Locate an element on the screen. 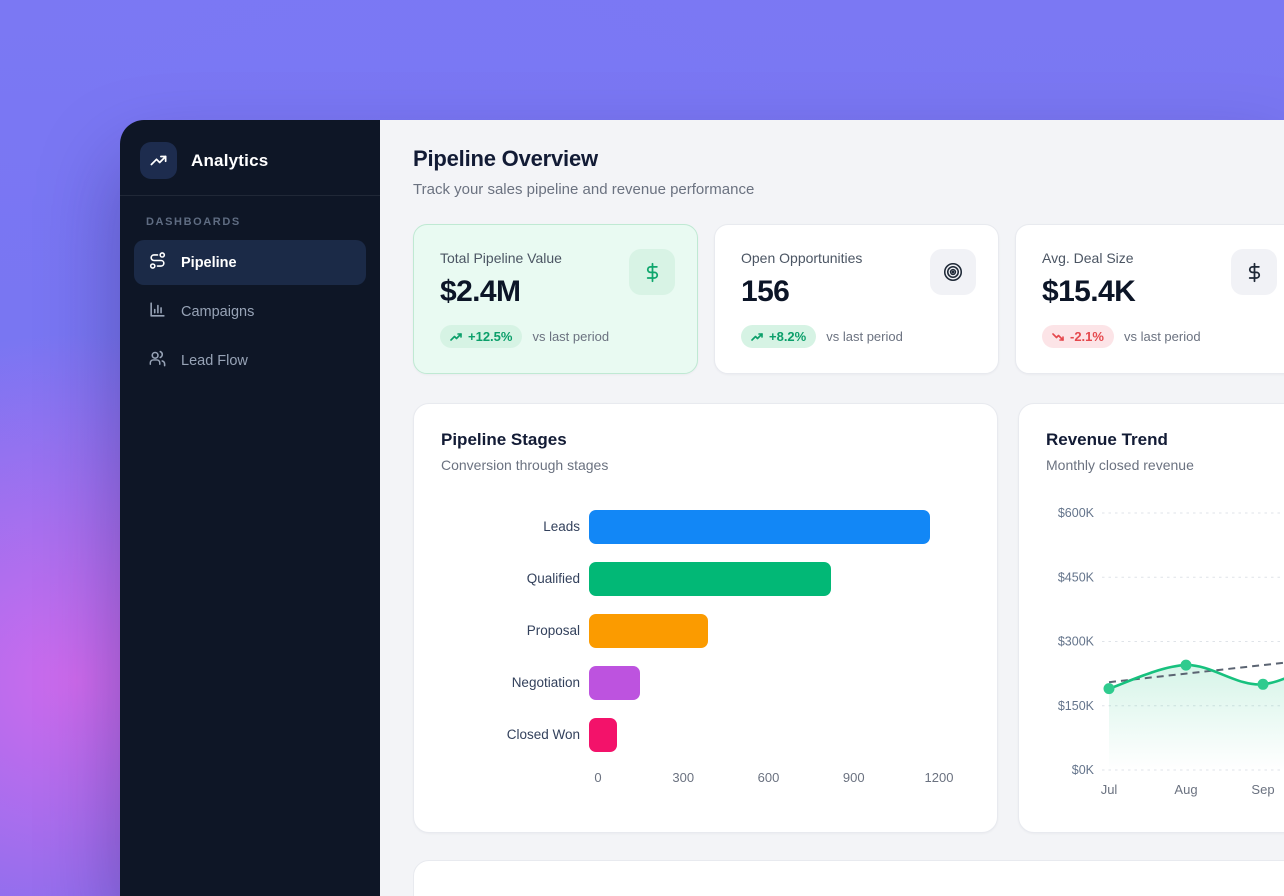 The width and height of the screenshot is (1284, 896). sidebar-divider is located at coordinates (250, 195).